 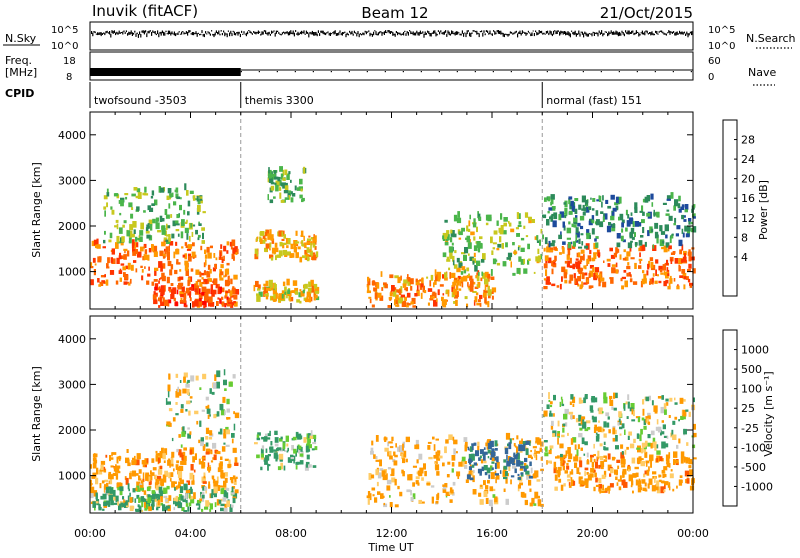 I want to click on nave-tick-bottom: 0, so click(x=711, y=77).